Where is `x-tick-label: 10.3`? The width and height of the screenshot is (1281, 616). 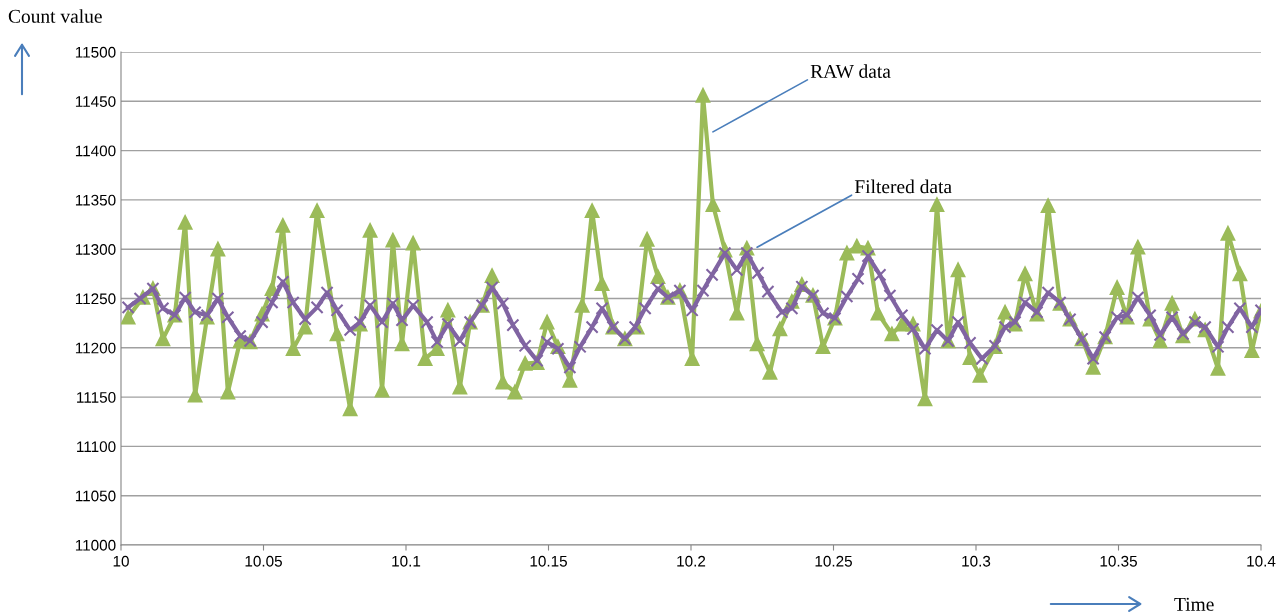 x-tick-label: 10.3 is located at coordinates (976, 561).